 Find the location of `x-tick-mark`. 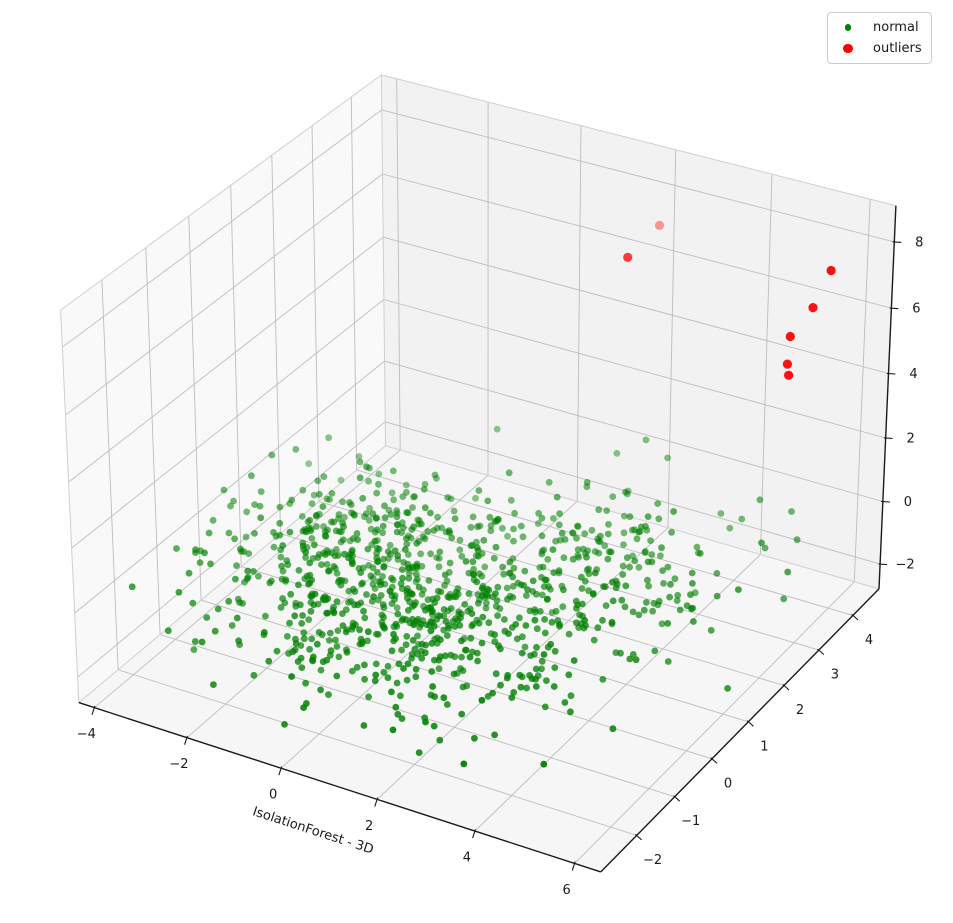

x-tick-mark is located at coordinates (186, 740).